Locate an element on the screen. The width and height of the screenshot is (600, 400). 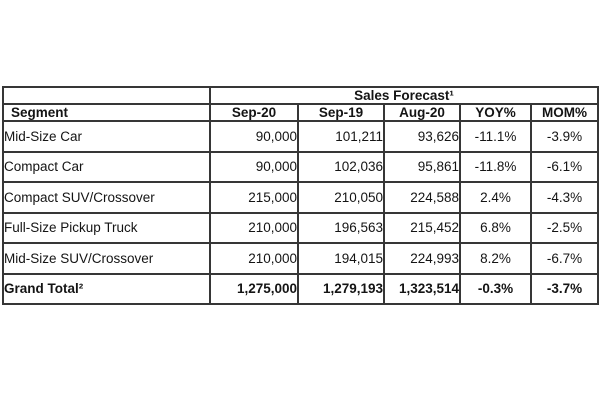
yoy-value: 6.8% is located at coordinates (495, 227).